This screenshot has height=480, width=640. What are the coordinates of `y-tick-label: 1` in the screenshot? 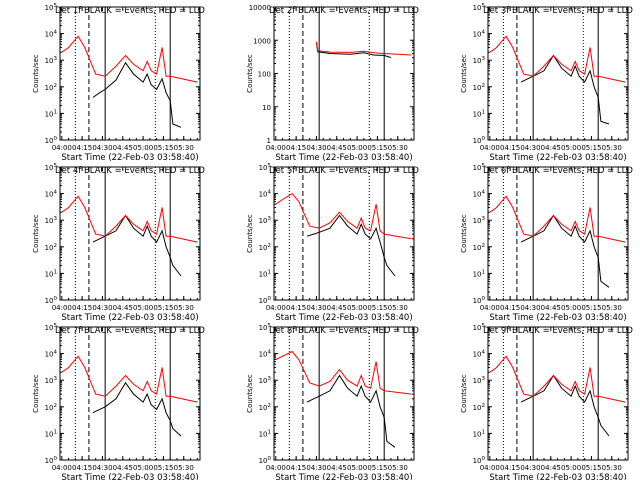 It's located at (269, 141).